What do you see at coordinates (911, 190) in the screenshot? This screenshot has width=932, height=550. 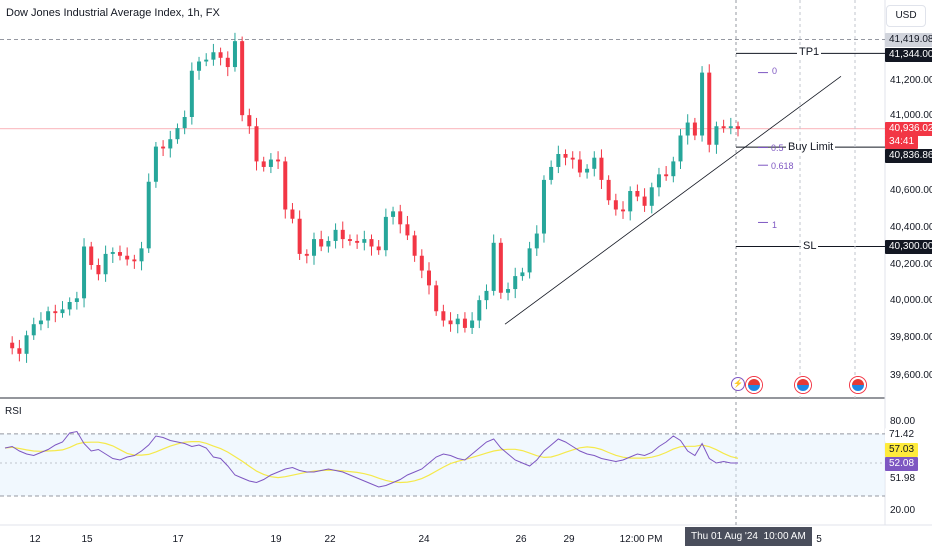 I see `price-tick: 40,600.00` at bounding box center [911, 190].